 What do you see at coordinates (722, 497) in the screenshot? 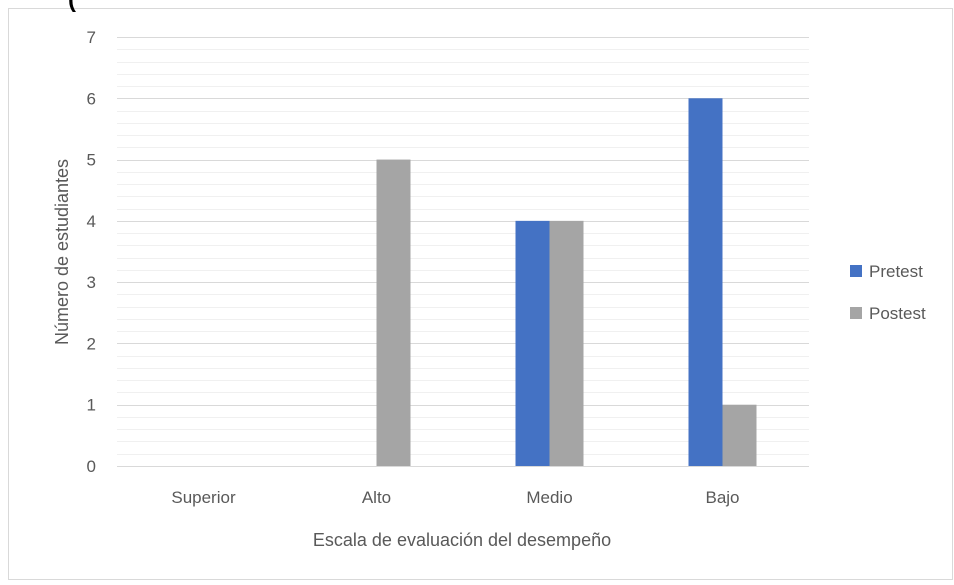
I see `x-tick-label: Bajo` at bounding box center [722, 497].